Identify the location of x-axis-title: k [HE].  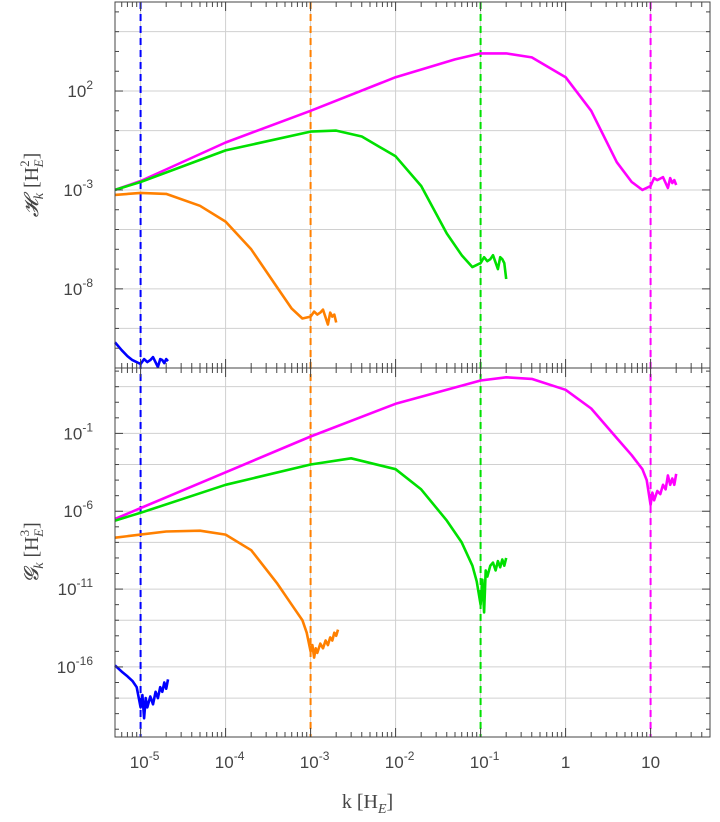
(367, 804).